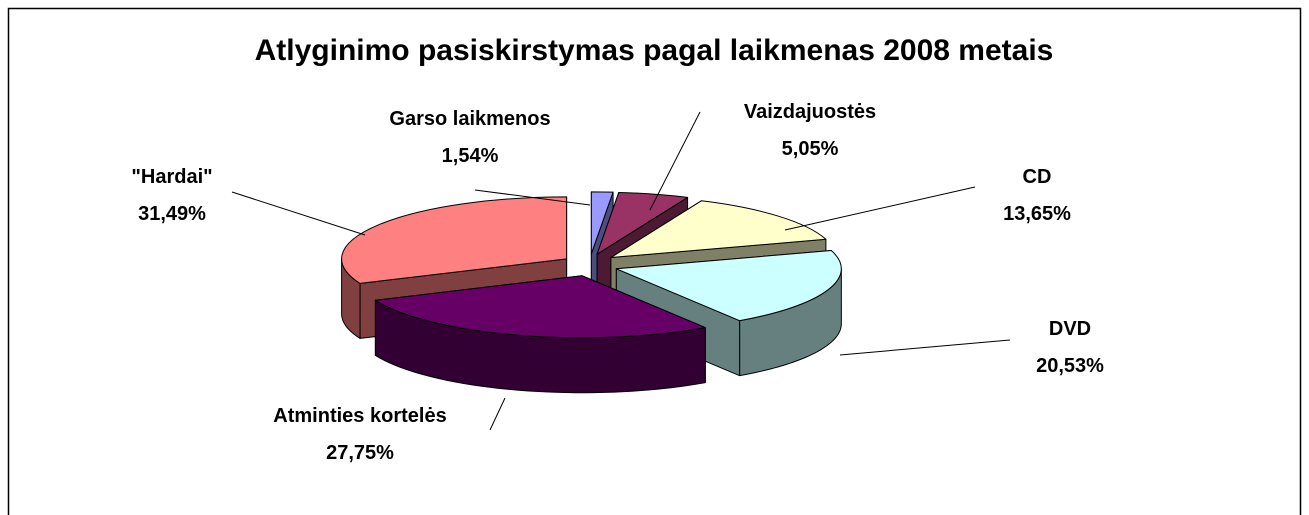  What do you see at coordinates (810, 112) in the screenshot?
I see `slice-label: Vaizdajuostės` at bounding box center [810, 112].